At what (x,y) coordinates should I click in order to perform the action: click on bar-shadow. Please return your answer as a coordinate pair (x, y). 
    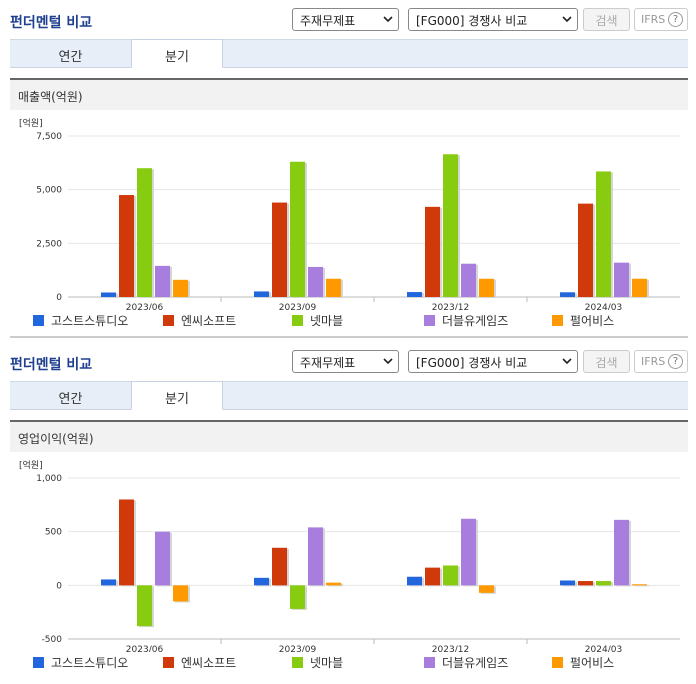
    Looking at the image, I should click on (641, 586).